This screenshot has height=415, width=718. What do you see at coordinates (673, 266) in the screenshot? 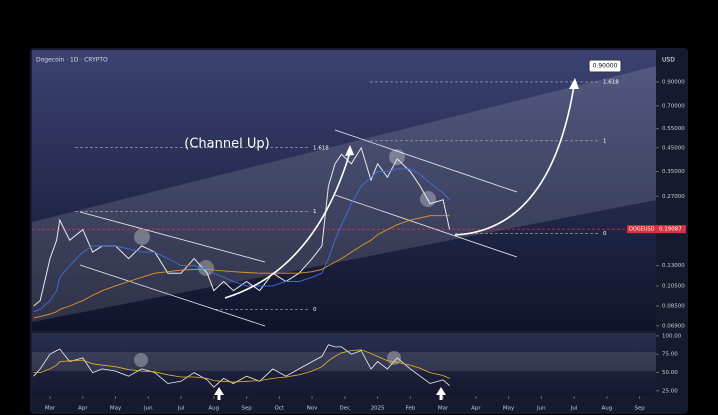
I see `y-tick-label: 0.13000` at bounding box center [673, 266].